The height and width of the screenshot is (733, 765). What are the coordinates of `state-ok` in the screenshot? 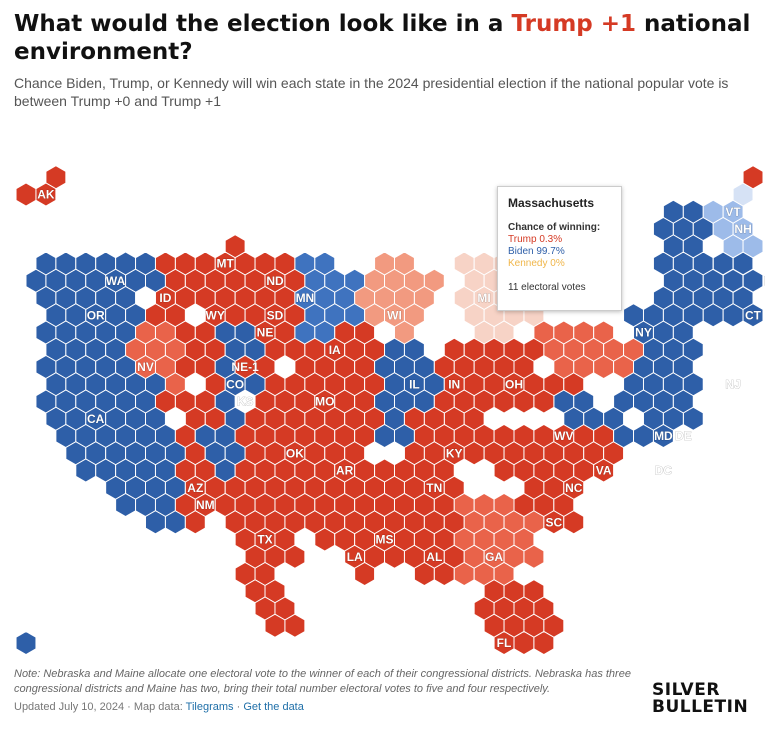 It's located at (280, 453).